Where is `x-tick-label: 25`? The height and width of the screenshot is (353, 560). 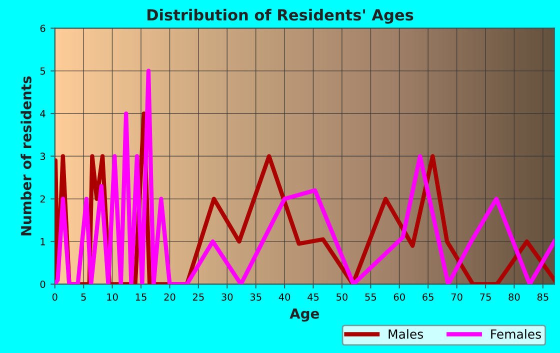 x-tick-label: 25 is located at coordinates (198, 297).